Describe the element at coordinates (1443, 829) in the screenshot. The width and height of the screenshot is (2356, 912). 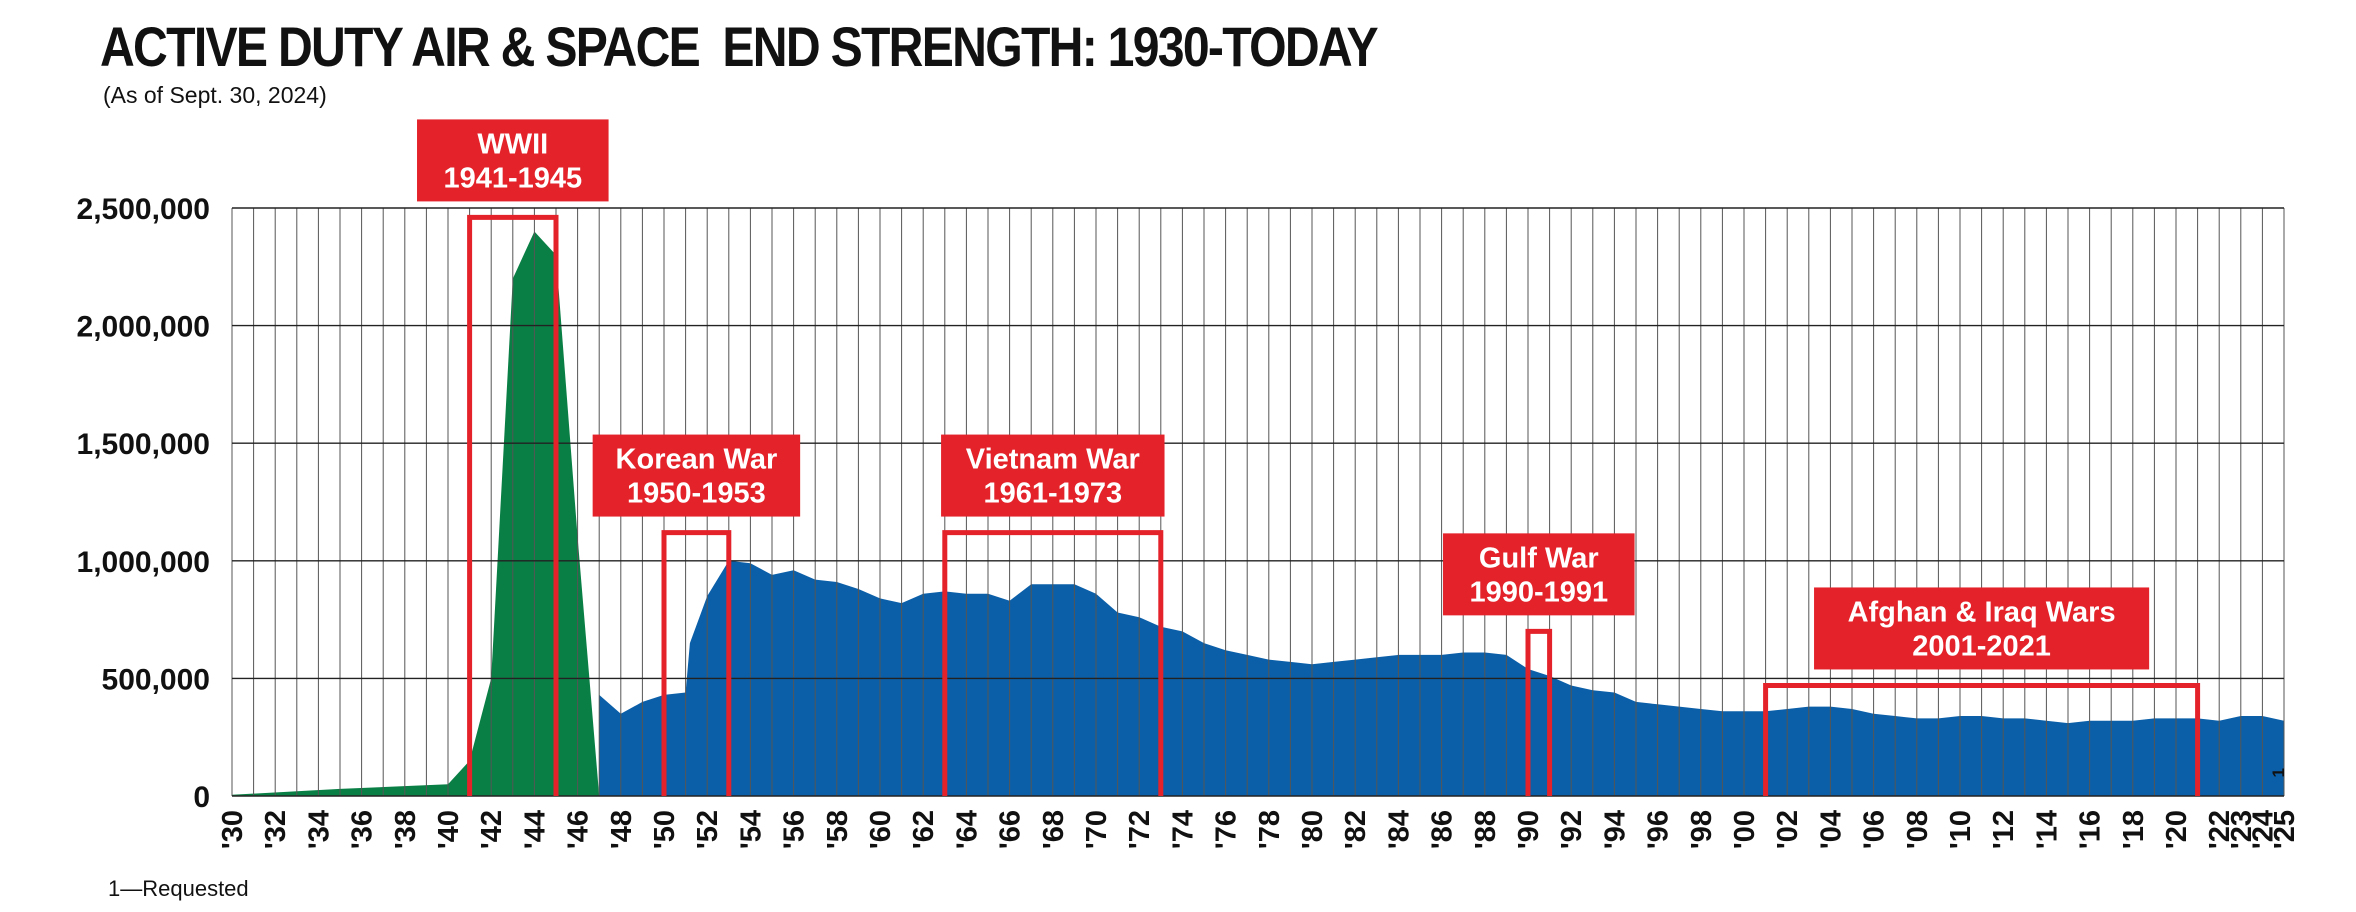
I see `x-tick-label: '86` at that location.